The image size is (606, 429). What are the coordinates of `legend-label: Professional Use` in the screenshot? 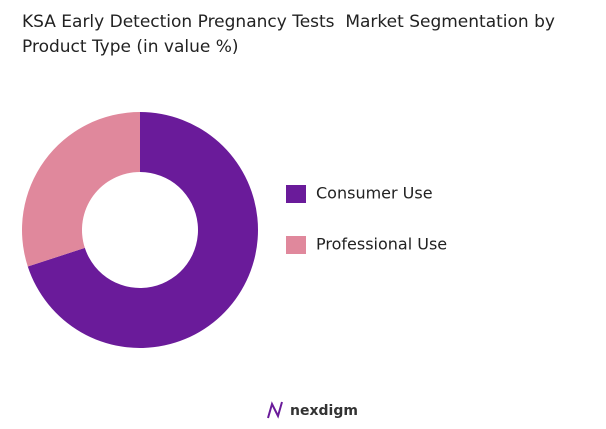 It's located at (381, 244).